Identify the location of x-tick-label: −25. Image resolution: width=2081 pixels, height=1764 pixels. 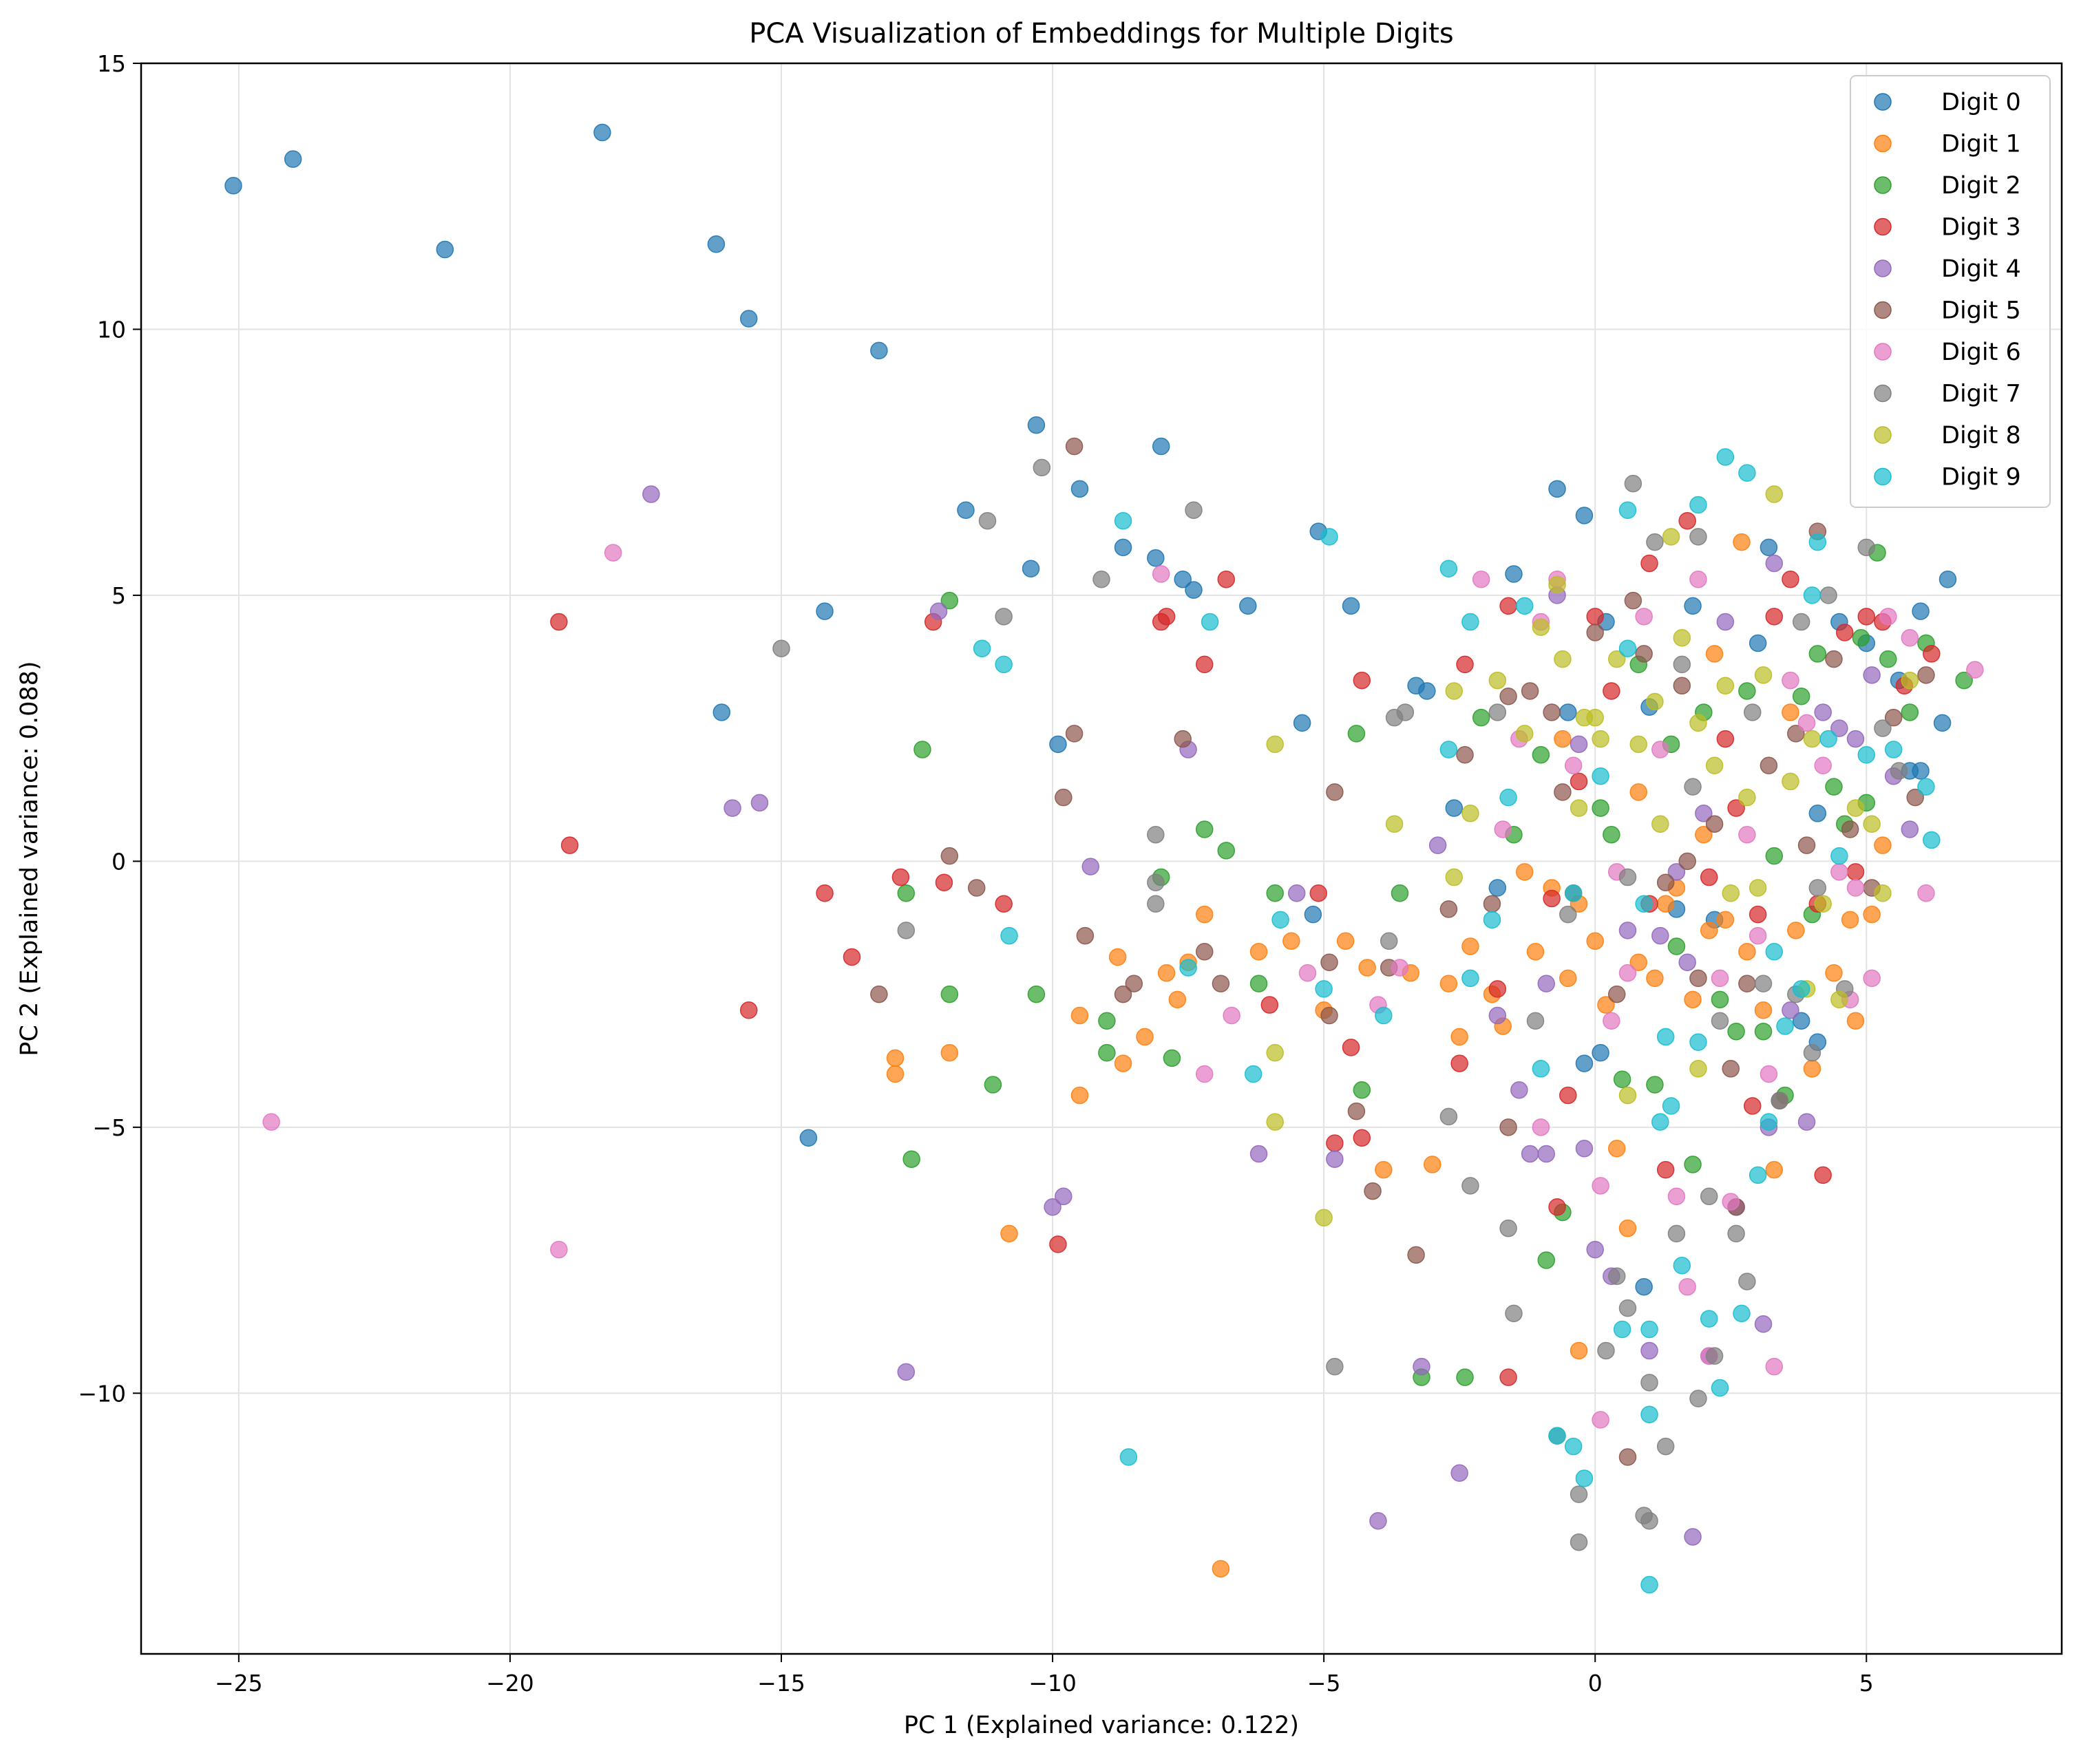
(239, 1683).